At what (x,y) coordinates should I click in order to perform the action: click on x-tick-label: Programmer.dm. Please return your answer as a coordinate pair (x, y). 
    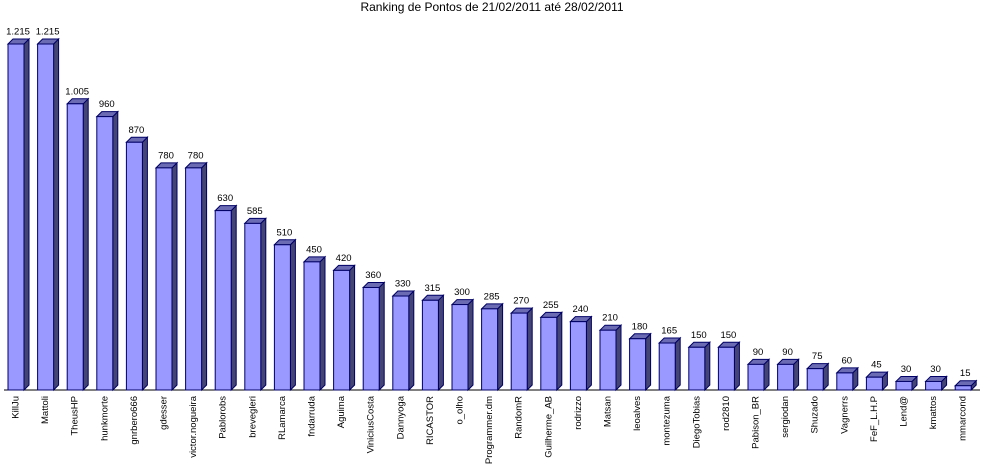
    Looking at the image, I should click on (489, 430).